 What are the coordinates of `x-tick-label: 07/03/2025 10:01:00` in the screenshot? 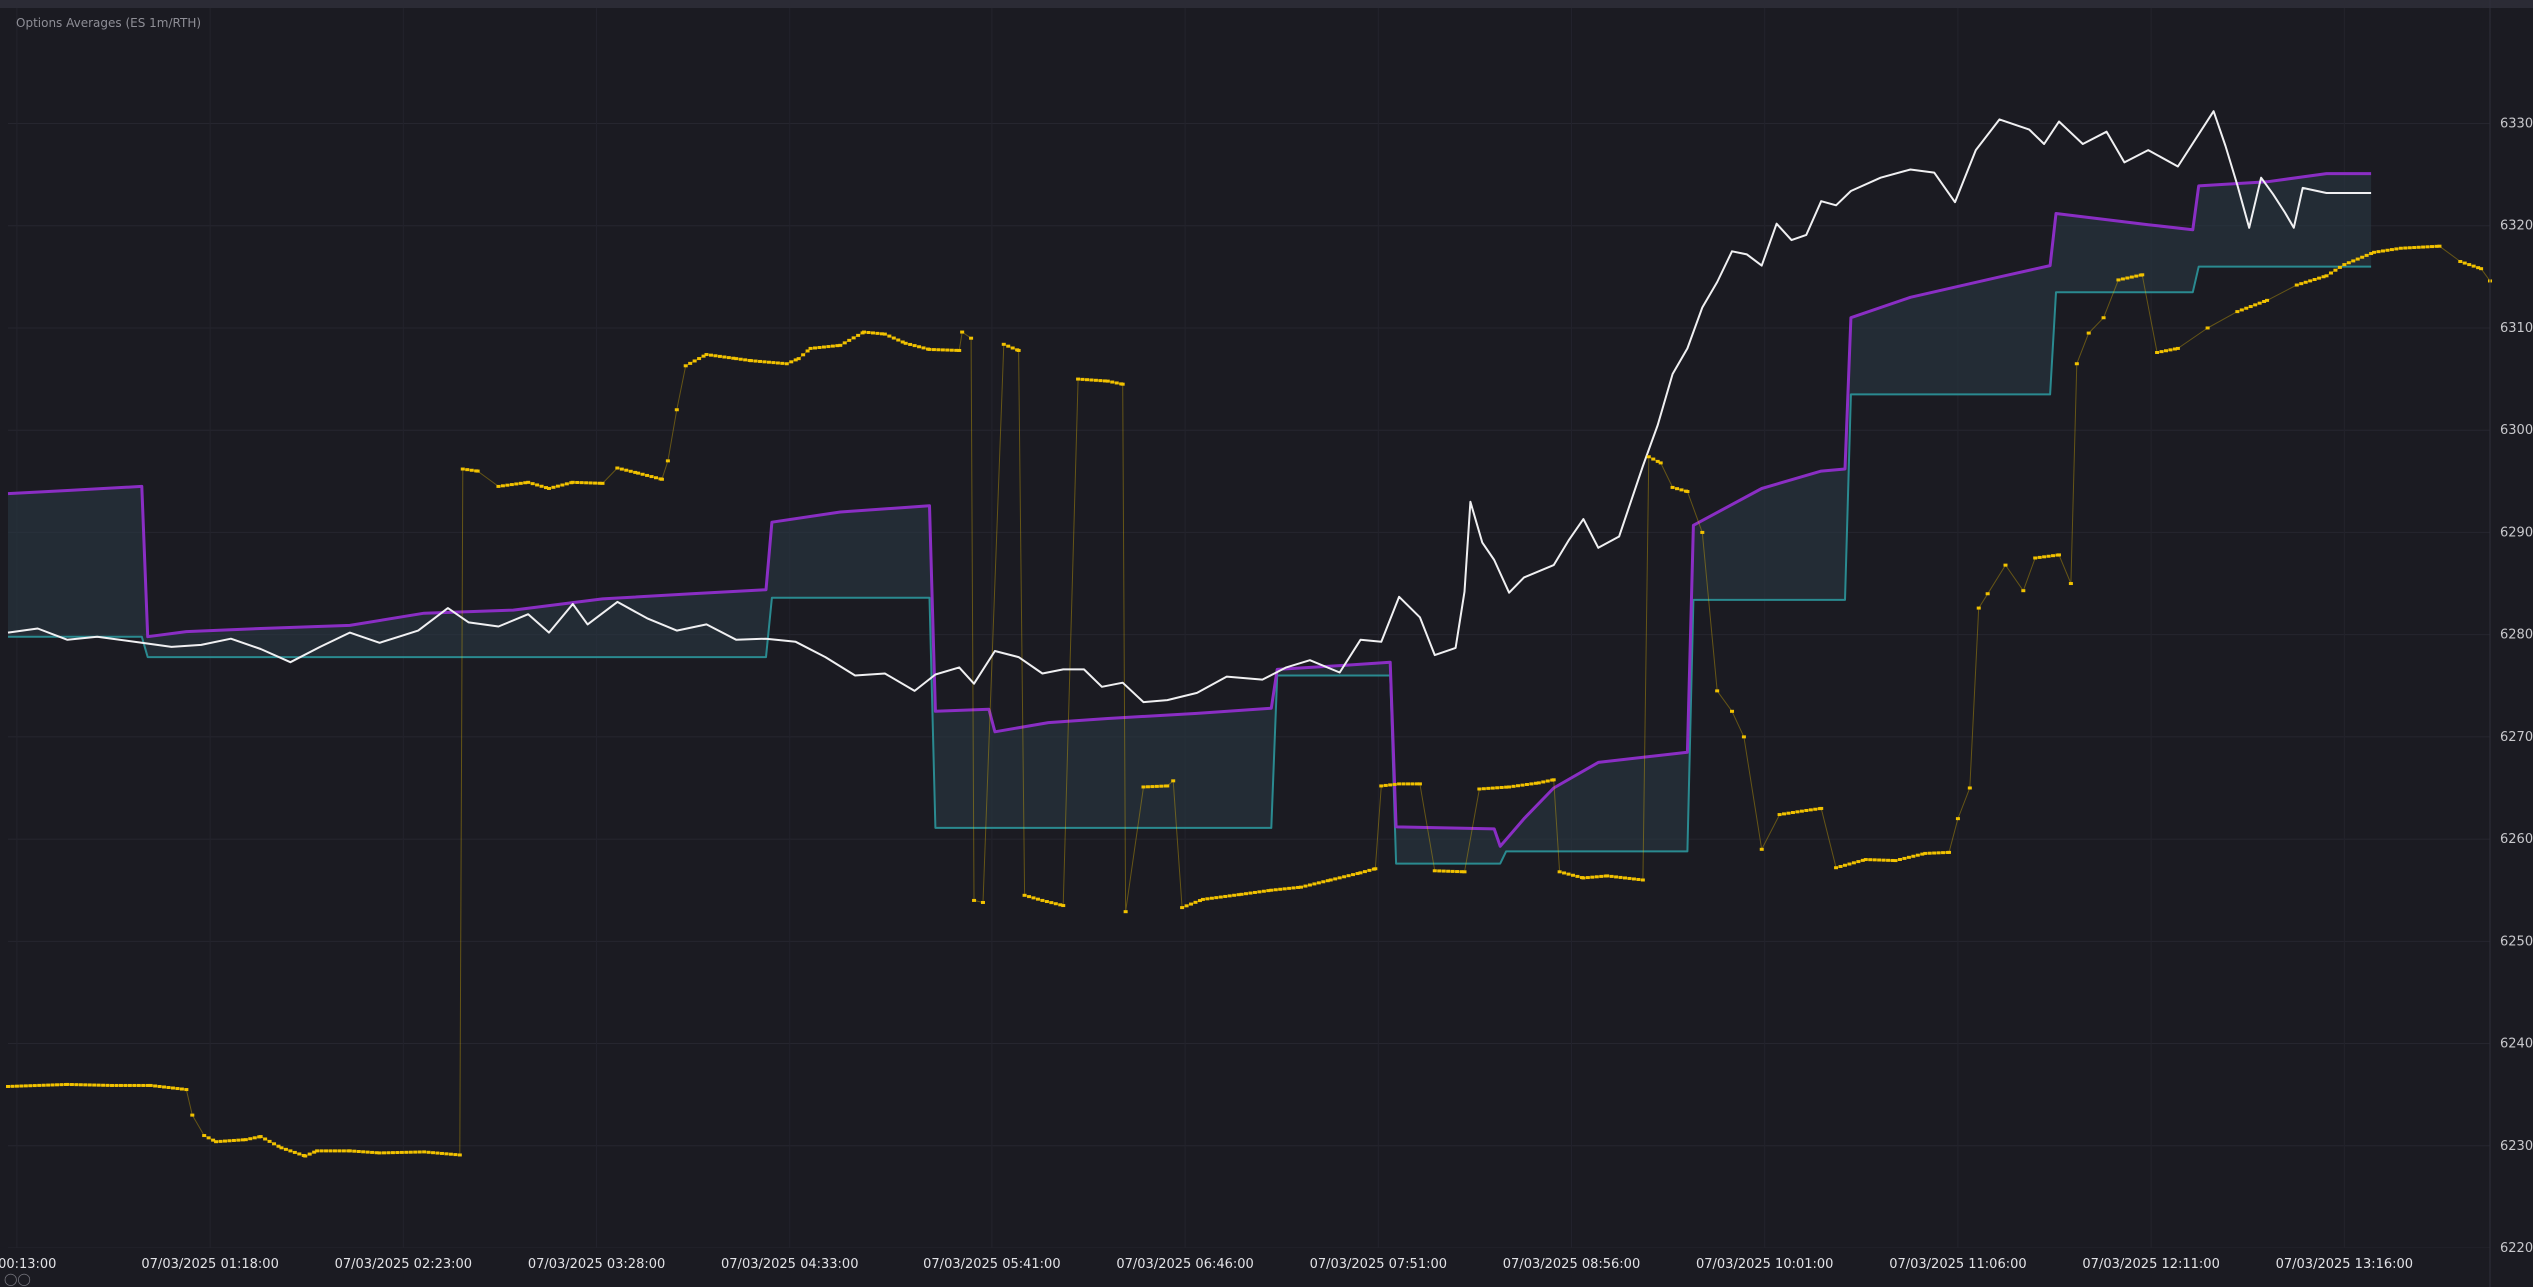 It's located at (1764, 1264).